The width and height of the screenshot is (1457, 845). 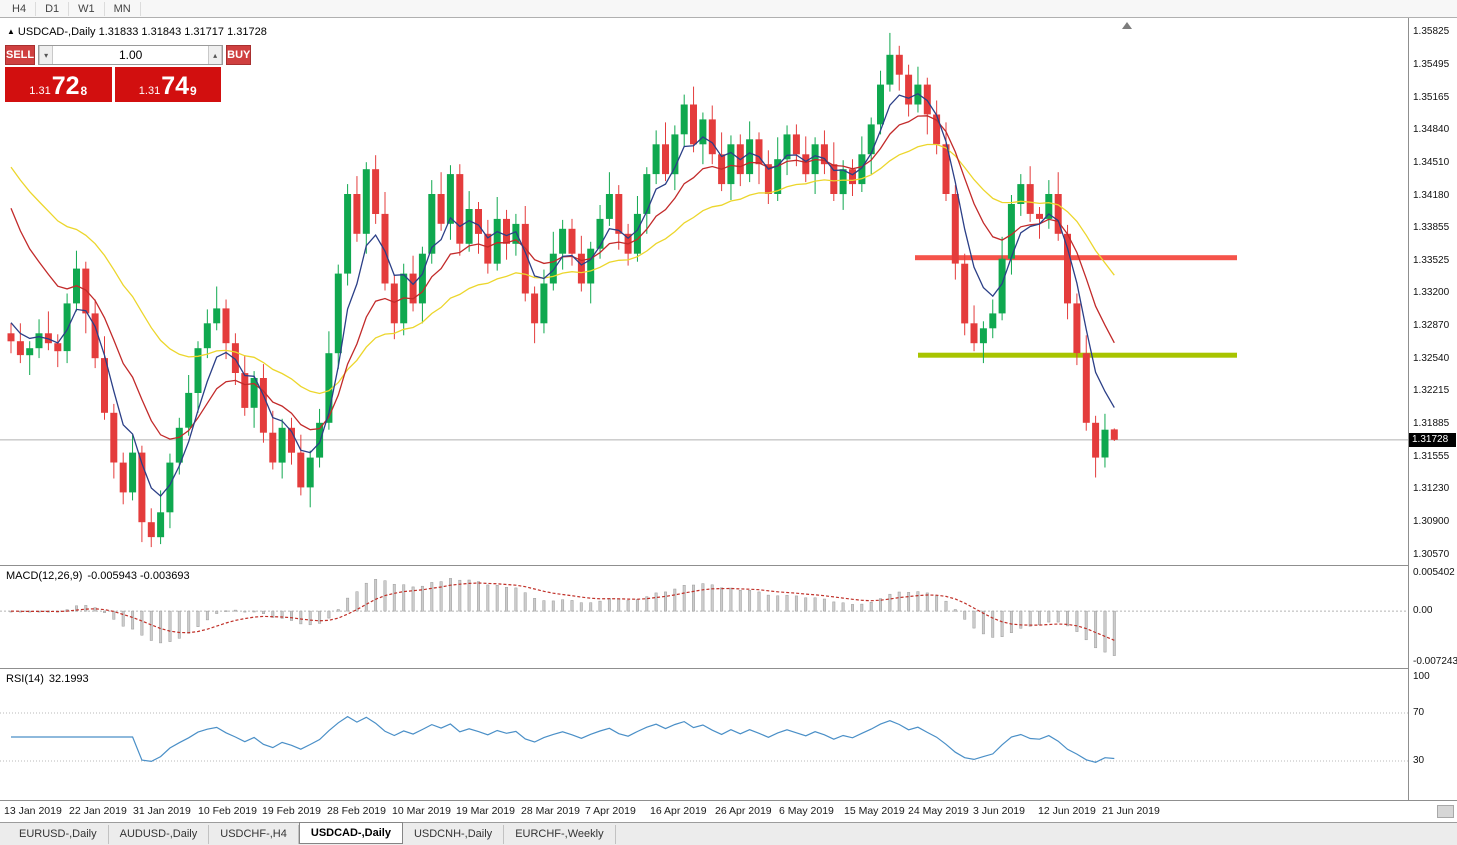 I want to click on price-tick: 1.35825, so click(x=1431, y=31).